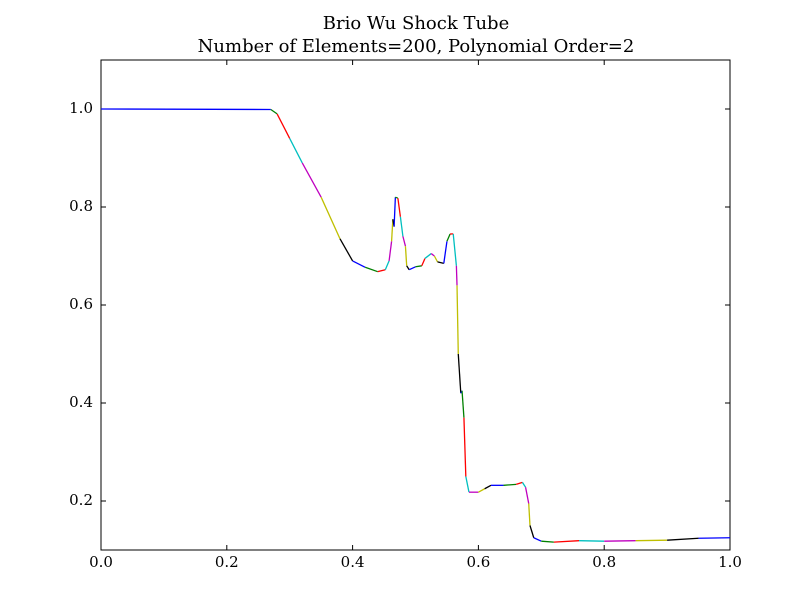 Image resolution: width=812 pixels, height=612 pixels. Describe the element at coordinates (101, 562) in the screenshot. I see `x-tick-label: 0.0` at that location.